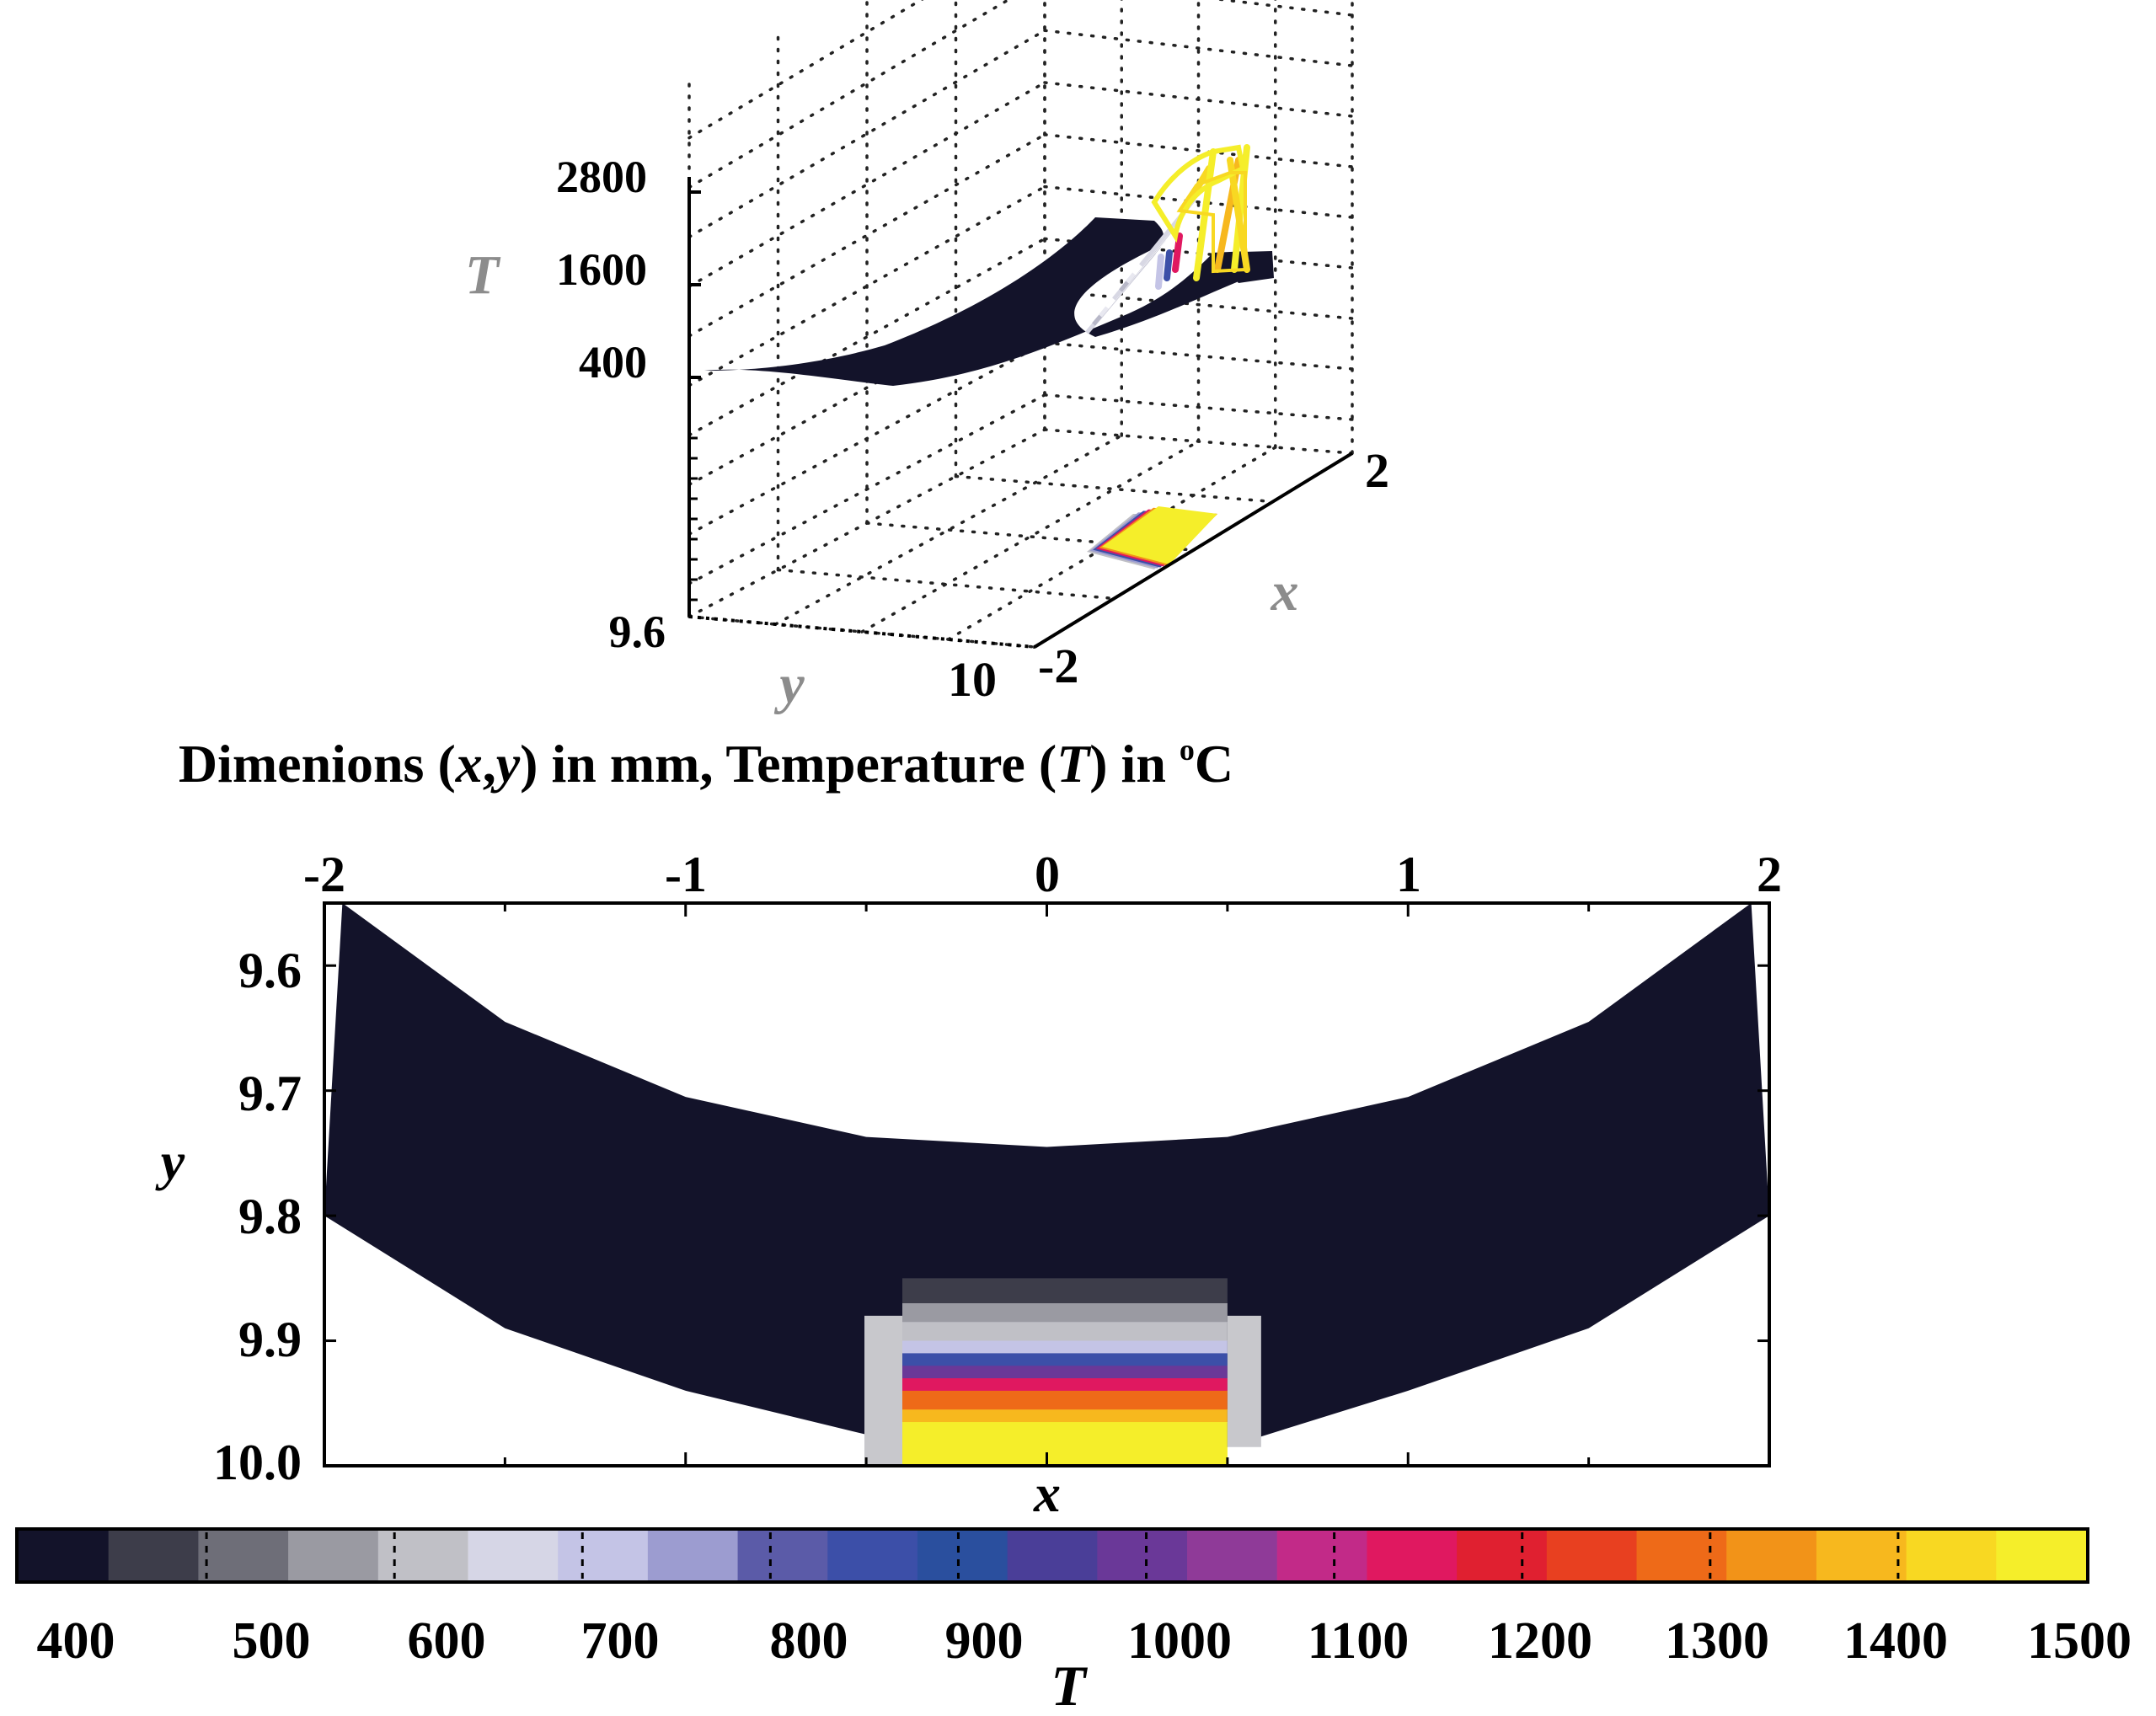  Describe the element at coordinates (270, 1093) in the screenshot. I see `y-tick-9.7: 9.7` at that location.